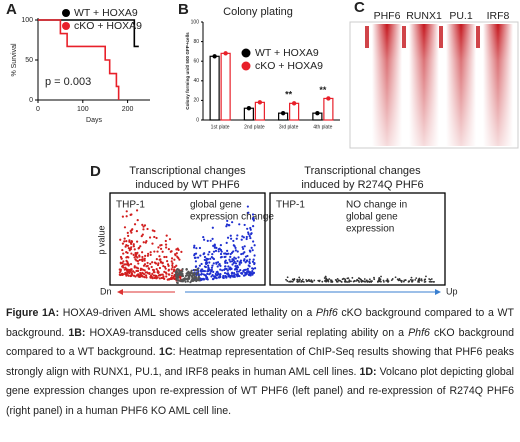  Describe the element at coordinates (29, 60) in the screenshot. I see `y-tick-label: 50` at that location.